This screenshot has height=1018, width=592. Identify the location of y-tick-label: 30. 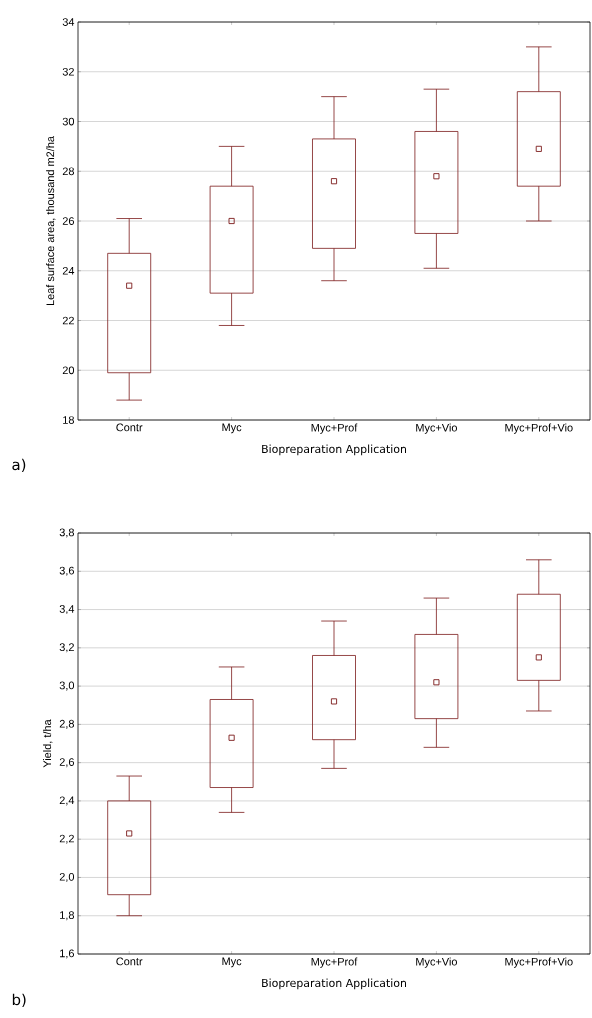
(68, 121).